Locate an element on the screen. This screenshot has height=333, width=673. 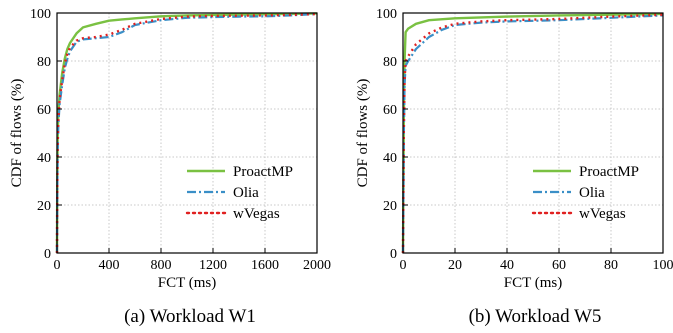
x-tick-label: 20 is located at coordinates (455, 265).